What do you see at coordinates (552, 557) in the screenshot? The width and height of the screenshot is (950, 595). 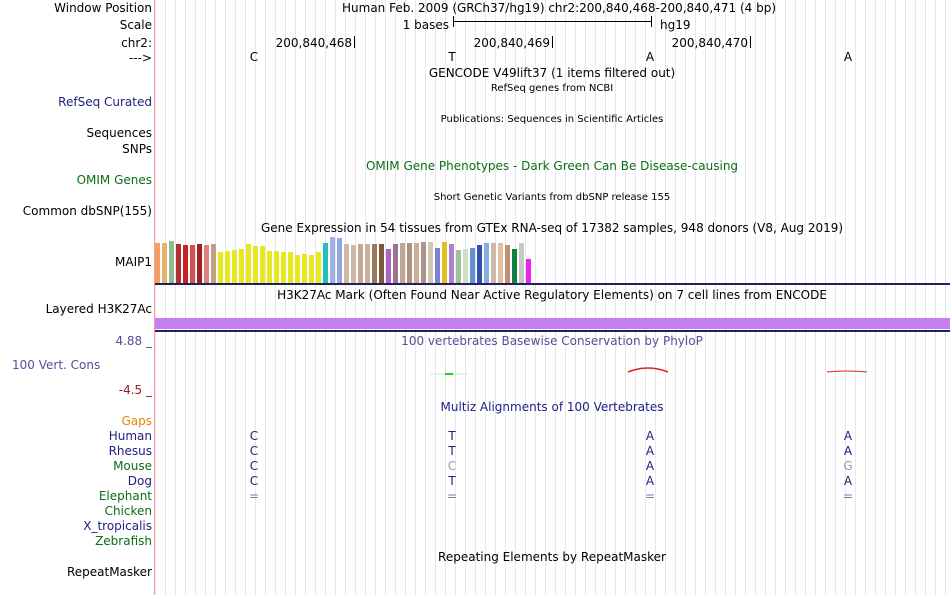 I see `repeatmasker-track-title: Repeating Elements by RepeatMasker` at bounding box center [552, 557].